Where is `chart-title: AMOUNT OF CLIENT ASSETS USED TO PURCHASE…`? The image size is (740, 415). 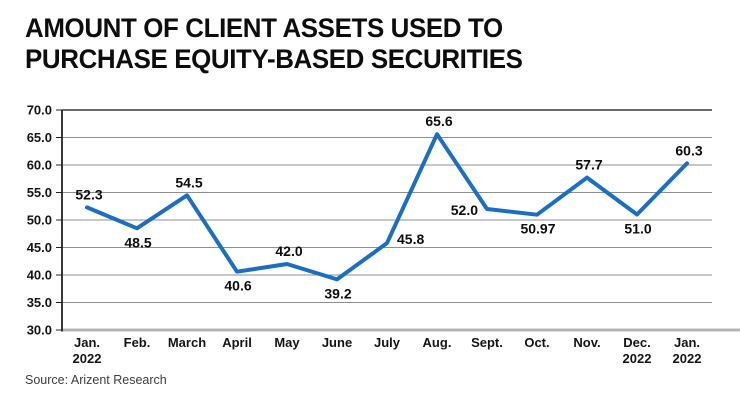
chart-title: AMOUNT OF CLIENT ASSETS USED TO PURCHASE… is located at coordinates (274, 43).